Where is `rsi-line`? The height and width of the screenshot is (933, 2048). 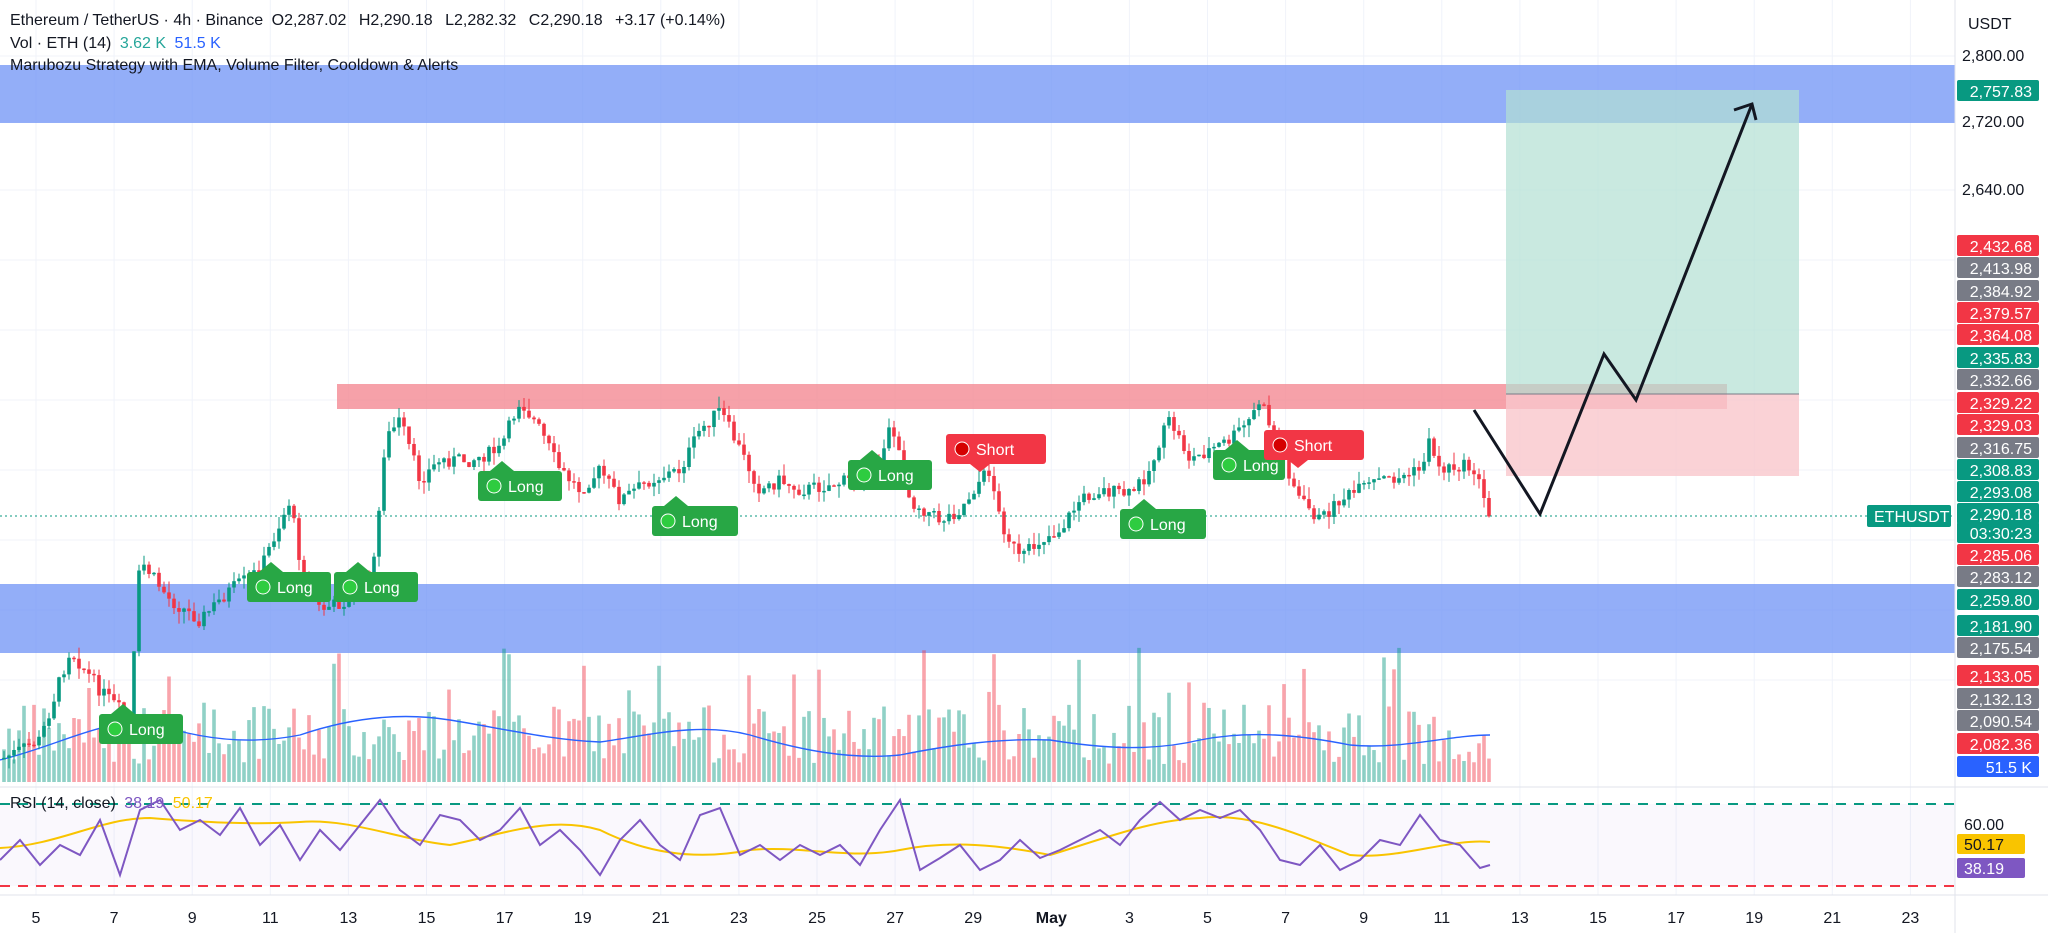 rsi-line is located at coordinates (745, 838).